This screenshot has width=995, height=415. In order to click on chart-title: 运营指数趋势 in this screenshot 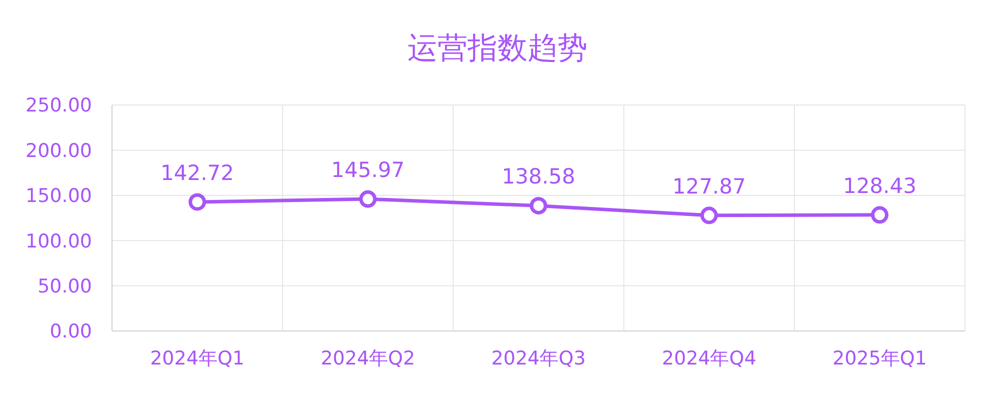, I will do `click(497, 49)`.